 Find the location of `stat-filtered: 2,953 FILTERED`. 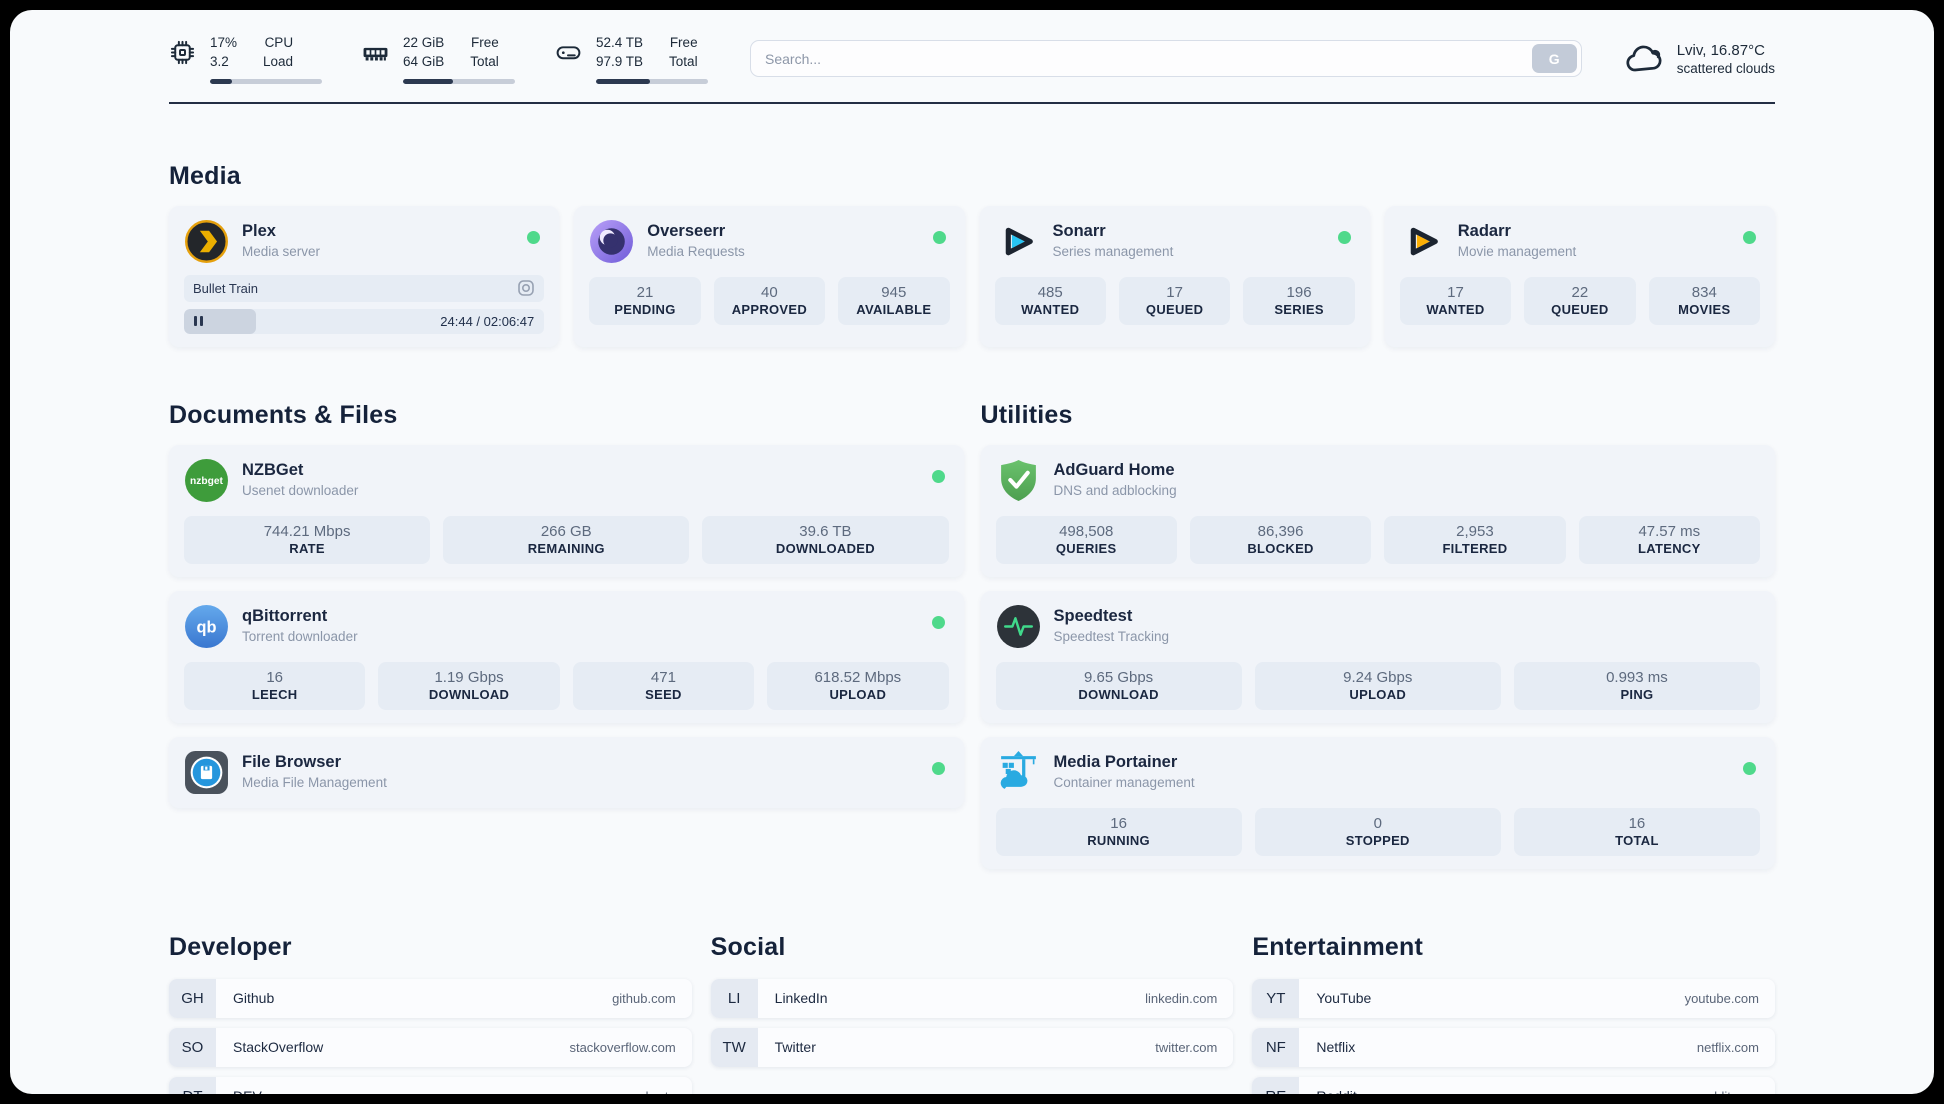

stat-filtered: 2,953 FILTERED is located at coordinates (1475, 539).